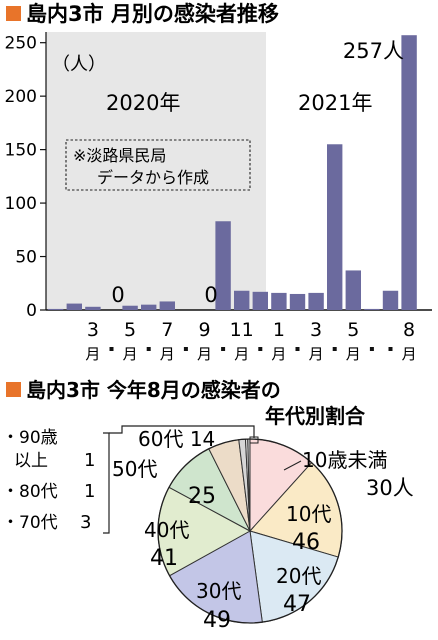  Describe the element at coordinates (25, 177) in the screenshot. I see `y-axis: 0 50 100 150 200 250` at that location.